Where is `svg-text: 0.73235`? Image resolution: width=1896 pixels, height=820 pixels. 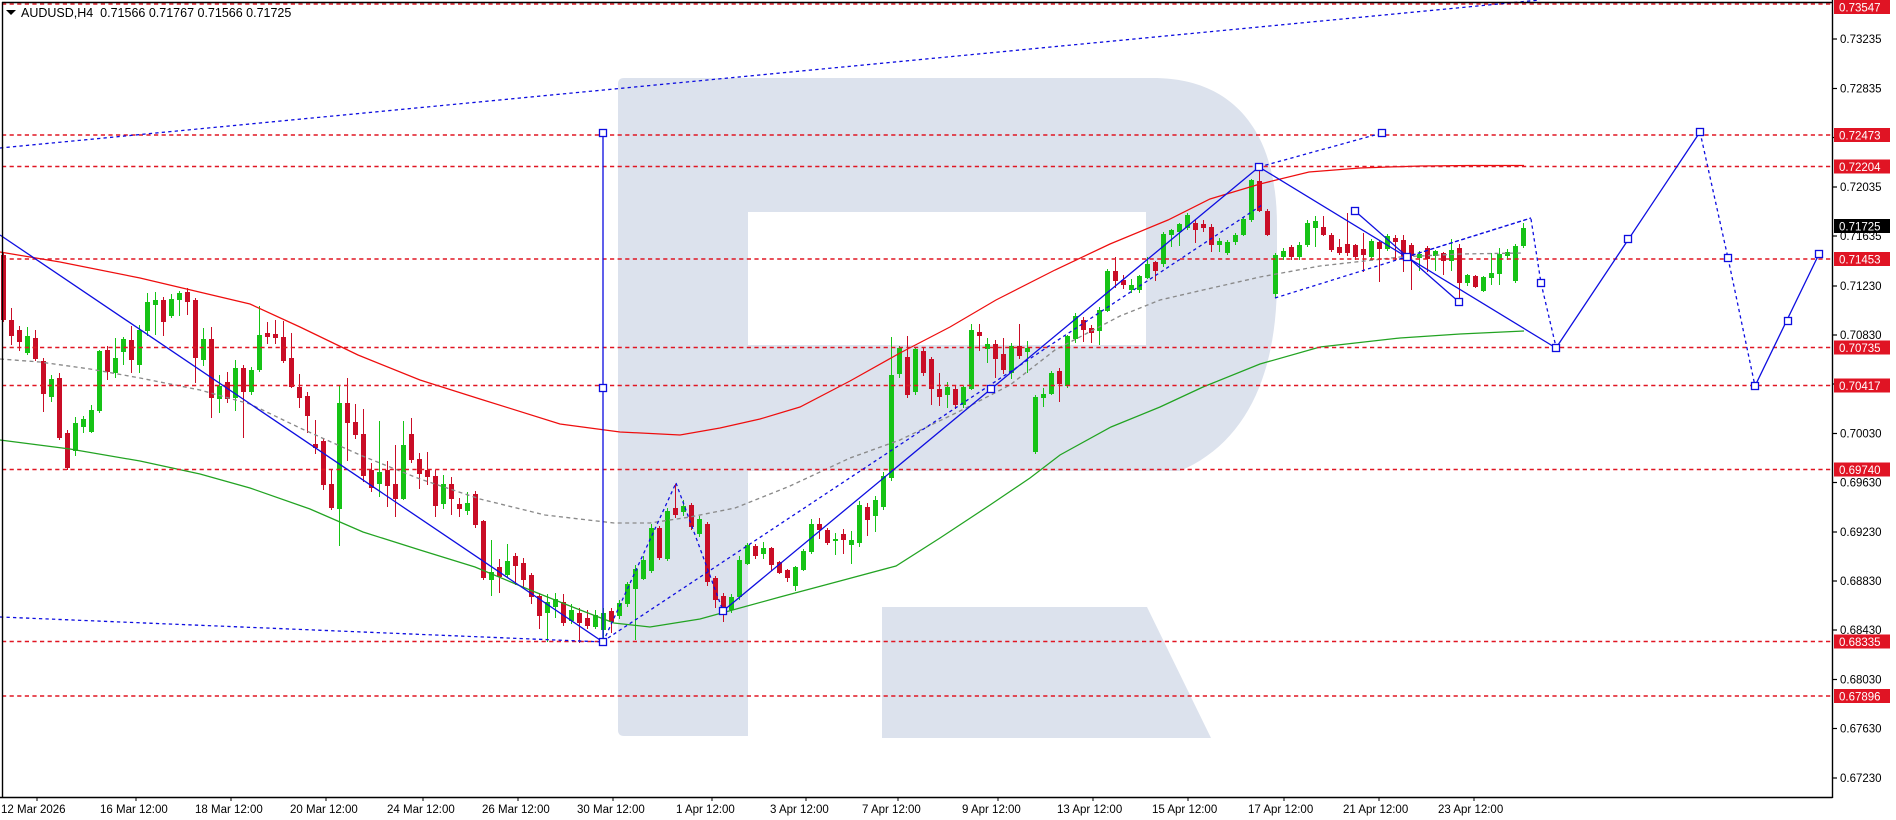 svg-text: 0.73235 is located at coordinates (1861, 40).